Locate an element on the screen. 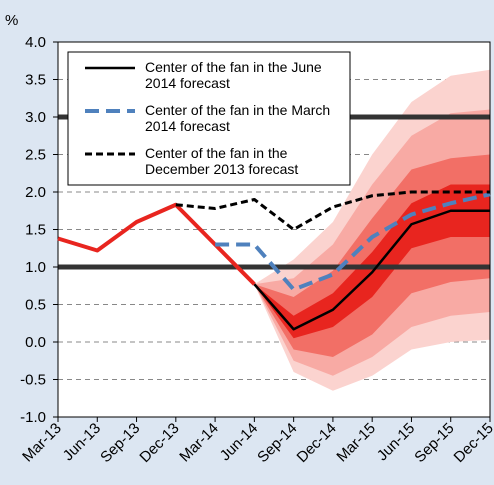 The width and height of the screenshot is (494, 485). x-tick-label: Sep-14 is located at coordinates (277, 443).